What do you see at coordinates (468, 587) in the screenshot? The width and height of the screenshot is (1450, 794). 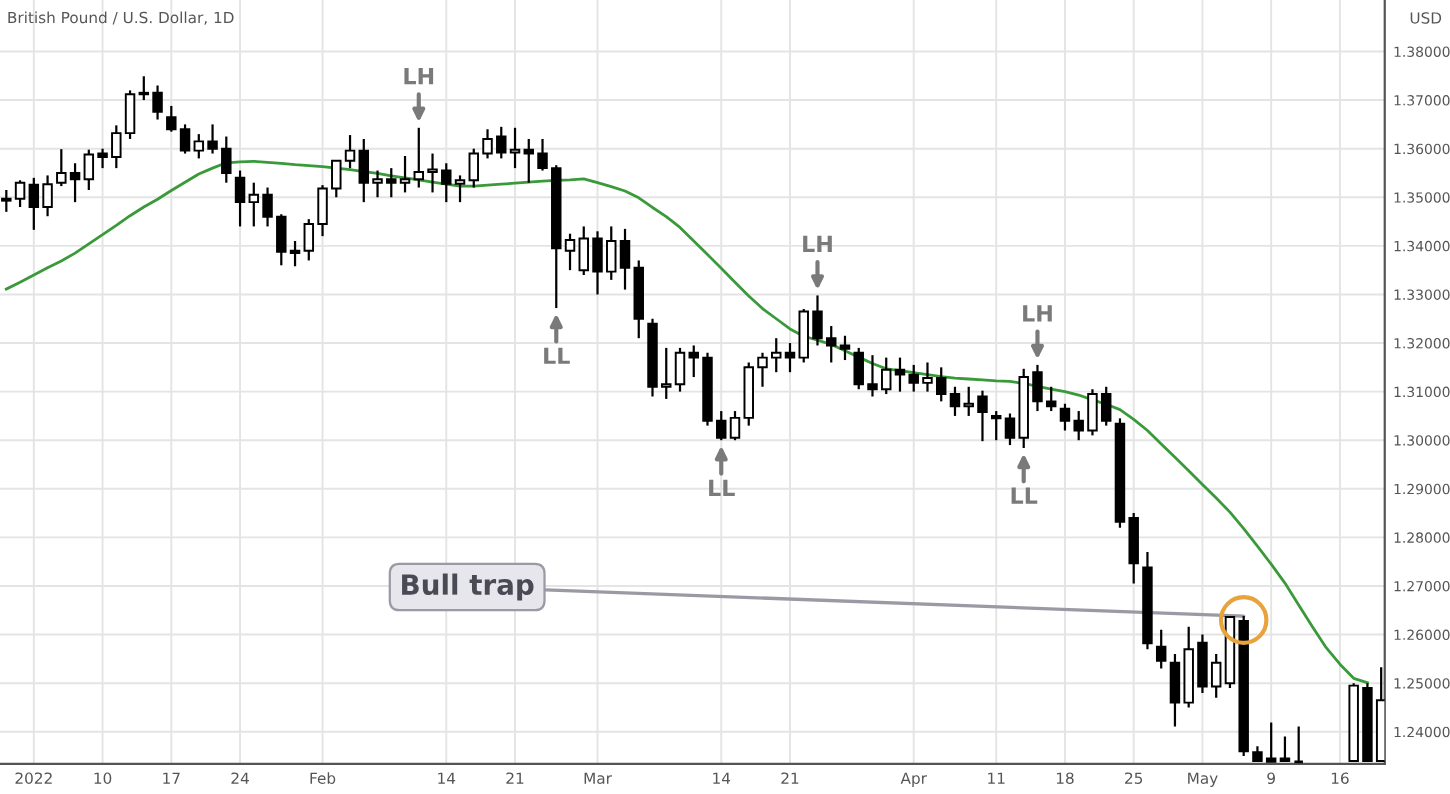 I see `annotation: Bull trap` at bounding box center [468, 587].